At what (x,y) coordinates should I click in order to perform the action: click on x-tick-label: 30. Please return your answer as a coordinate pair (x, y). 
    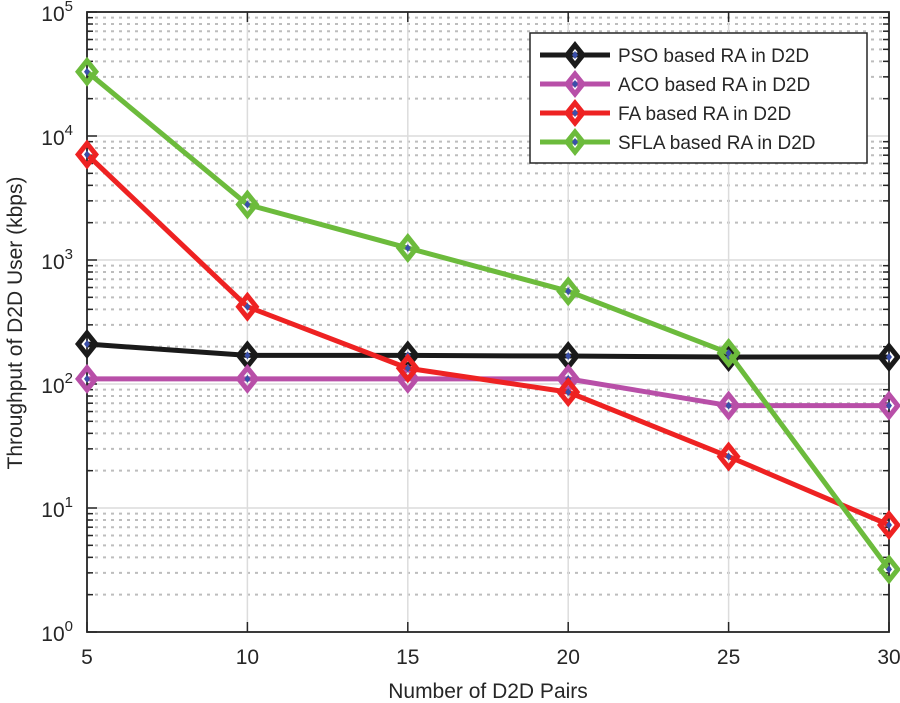
    Looking at the image, I should click on (888, 657).